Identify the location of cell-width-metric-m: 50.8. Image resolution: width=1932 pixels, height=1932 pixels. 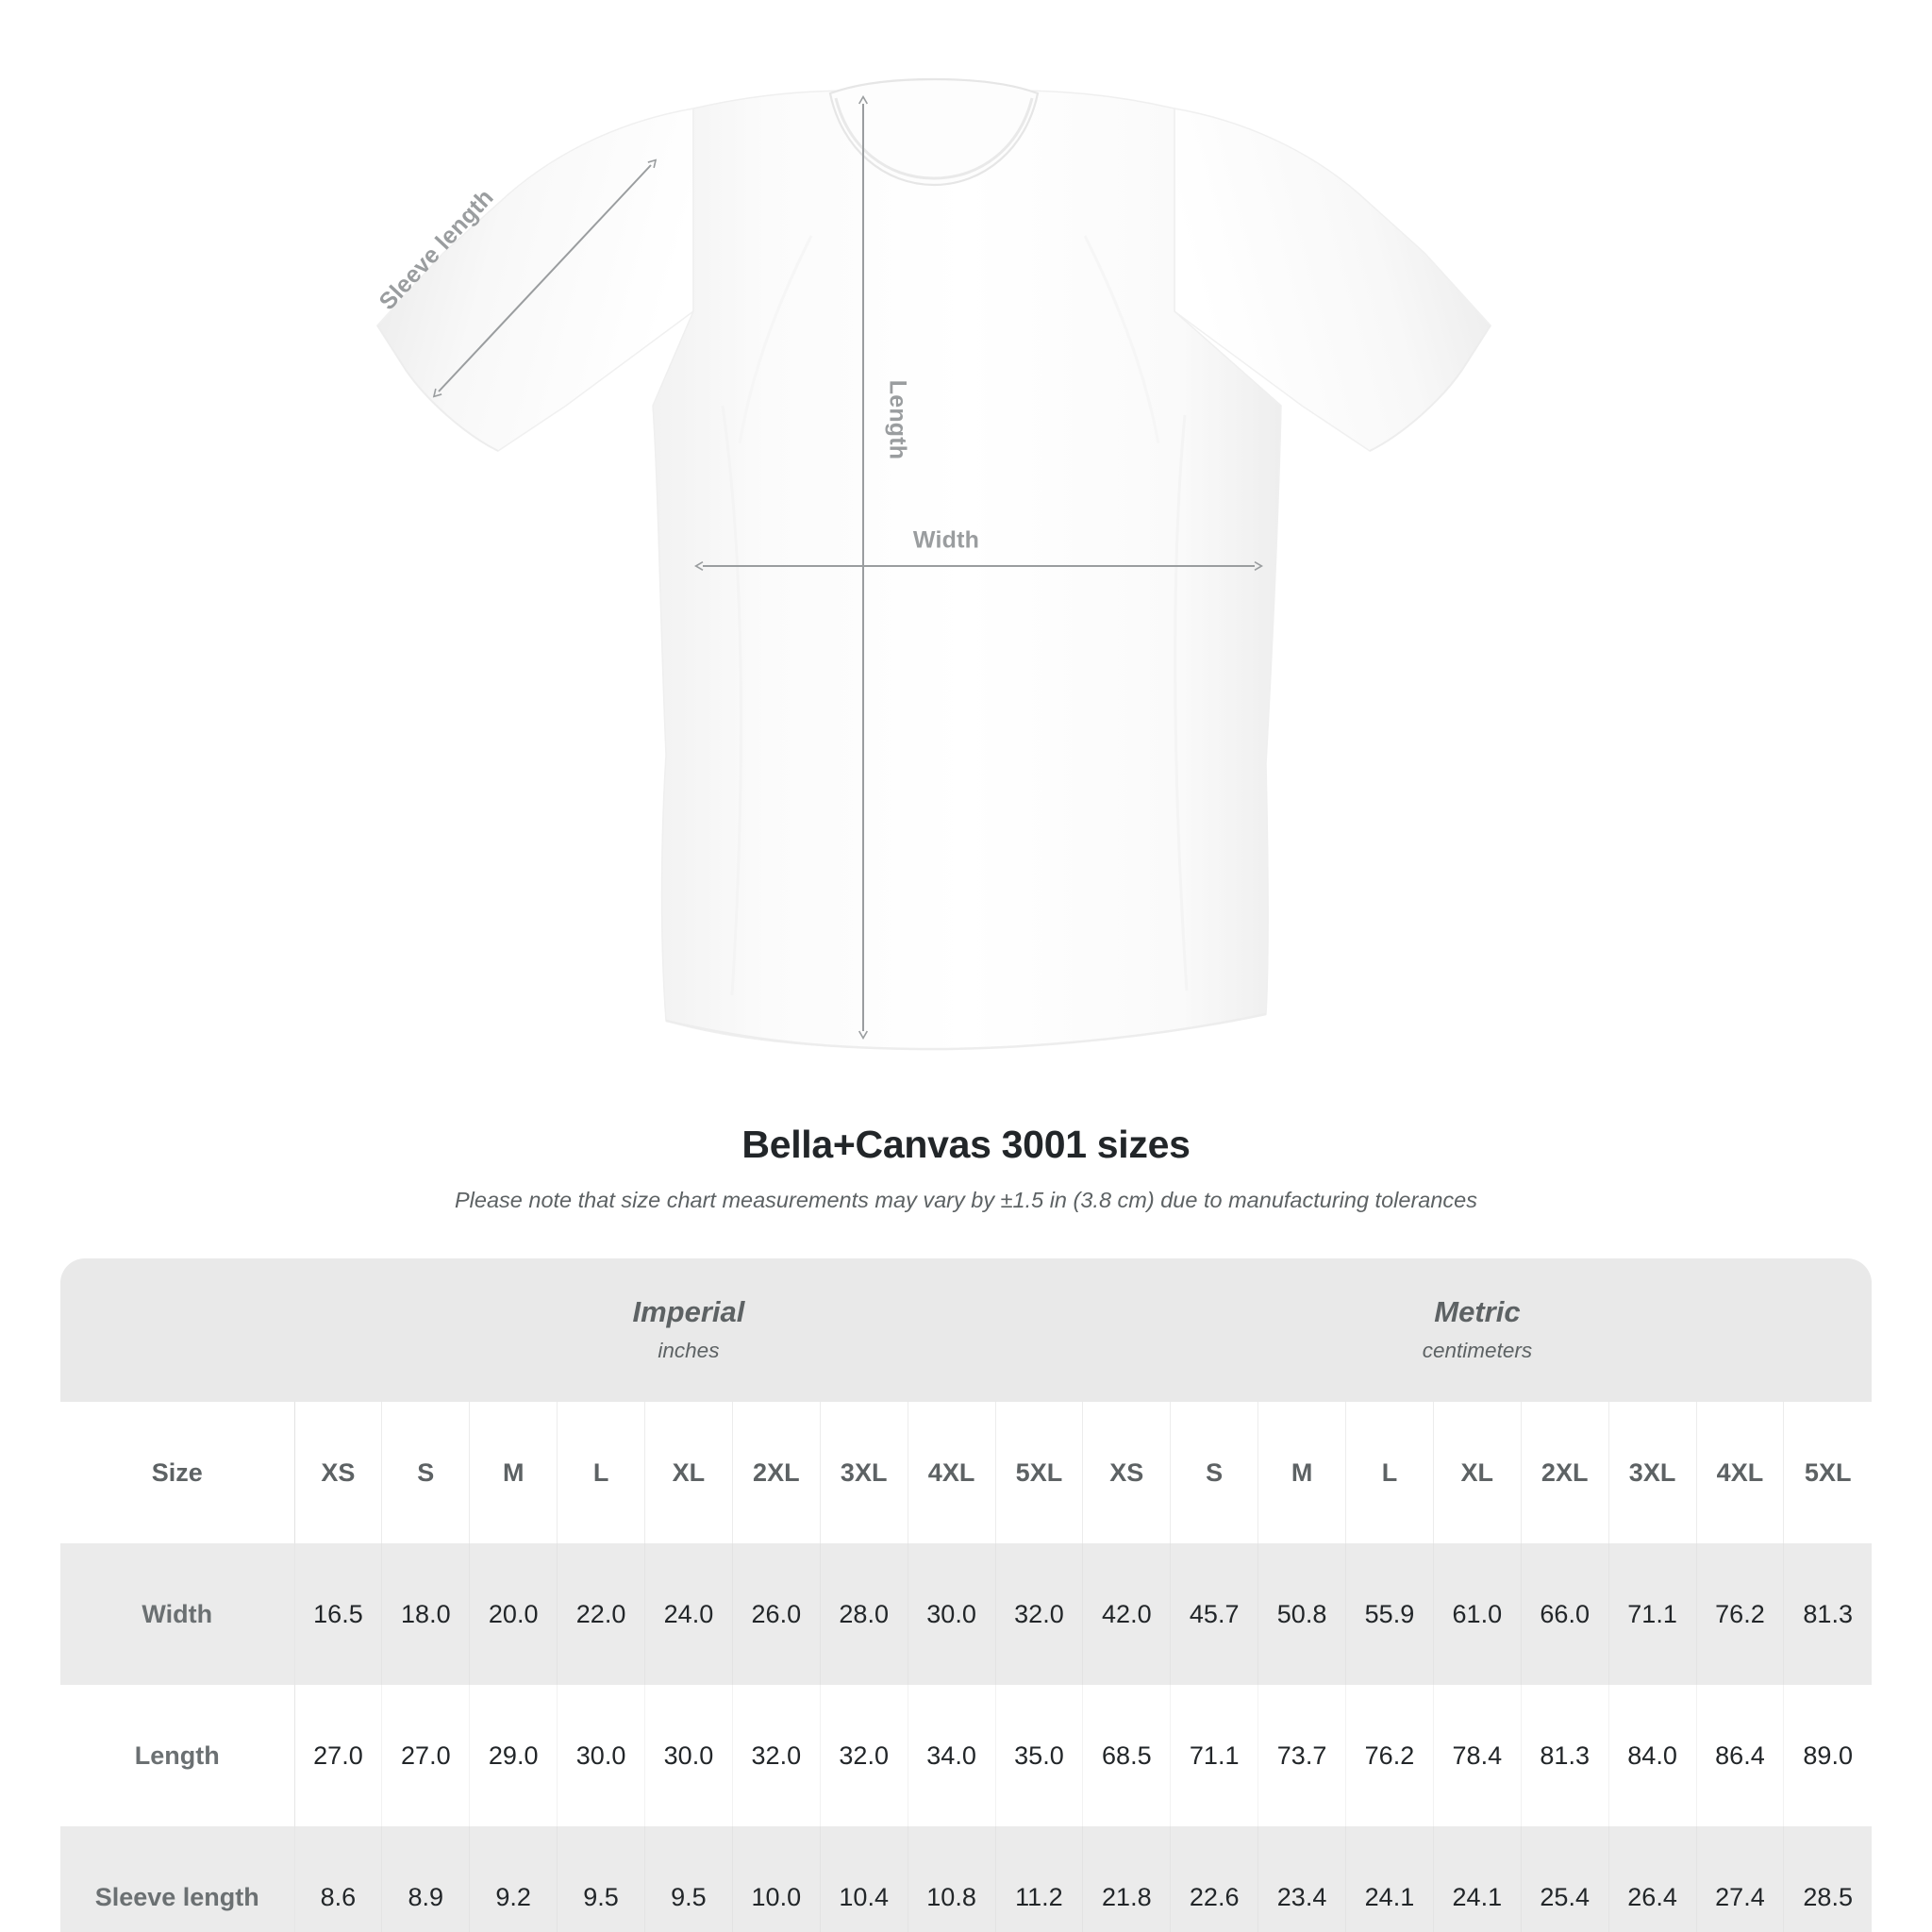
(1302, 1614).